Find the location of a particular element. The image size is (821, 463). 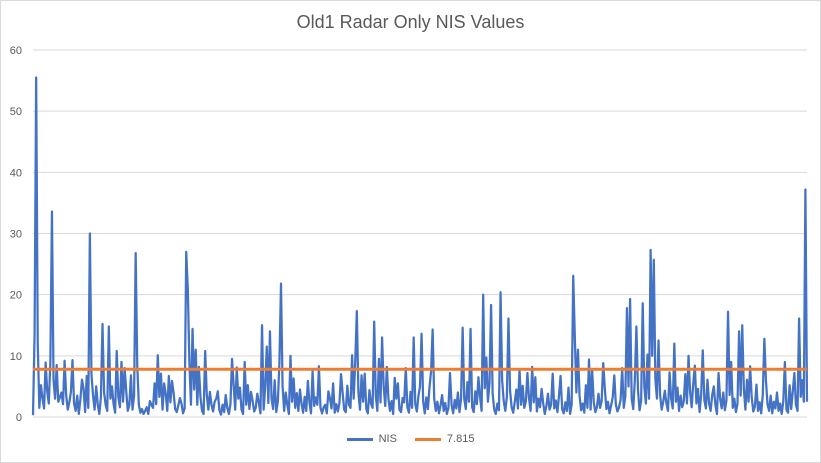

y-tick-label: 50 is located at coordinates (16, 112).